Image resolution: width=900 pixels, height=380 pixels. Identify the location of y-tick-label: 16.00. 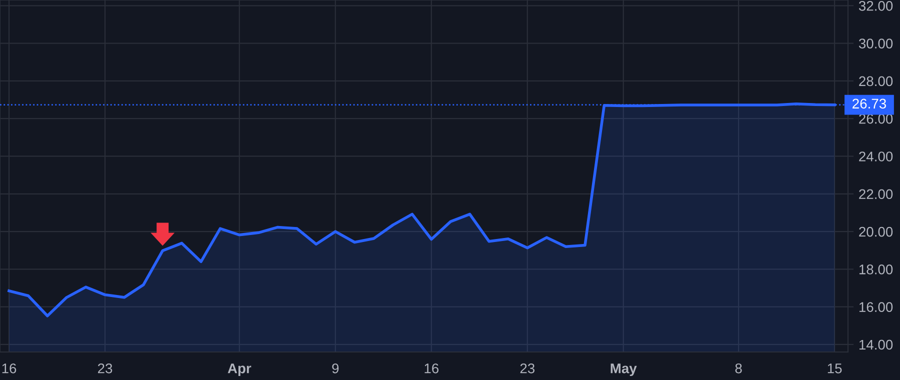
(876, 307).